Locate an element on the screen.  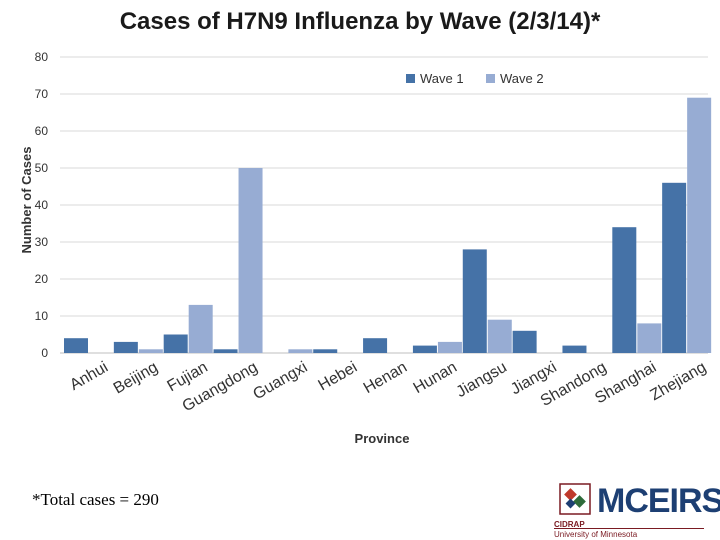
y-tick-label: 70 is located at coordinates (42, 94).